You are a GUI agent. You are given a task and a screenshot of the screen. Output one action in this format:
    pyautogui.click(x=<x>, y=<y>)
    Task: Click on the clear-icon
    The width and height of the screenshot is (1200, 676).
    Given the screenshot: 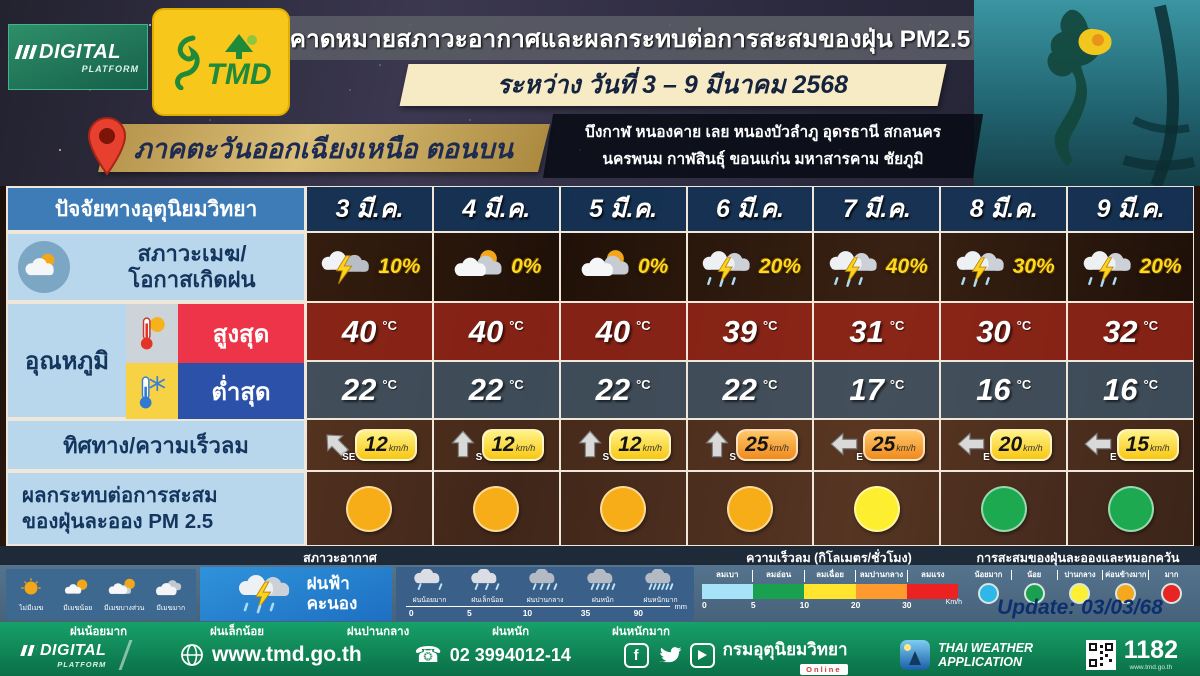 What is the action you would take?
    pyautogui.click(x=31, y=588)
    